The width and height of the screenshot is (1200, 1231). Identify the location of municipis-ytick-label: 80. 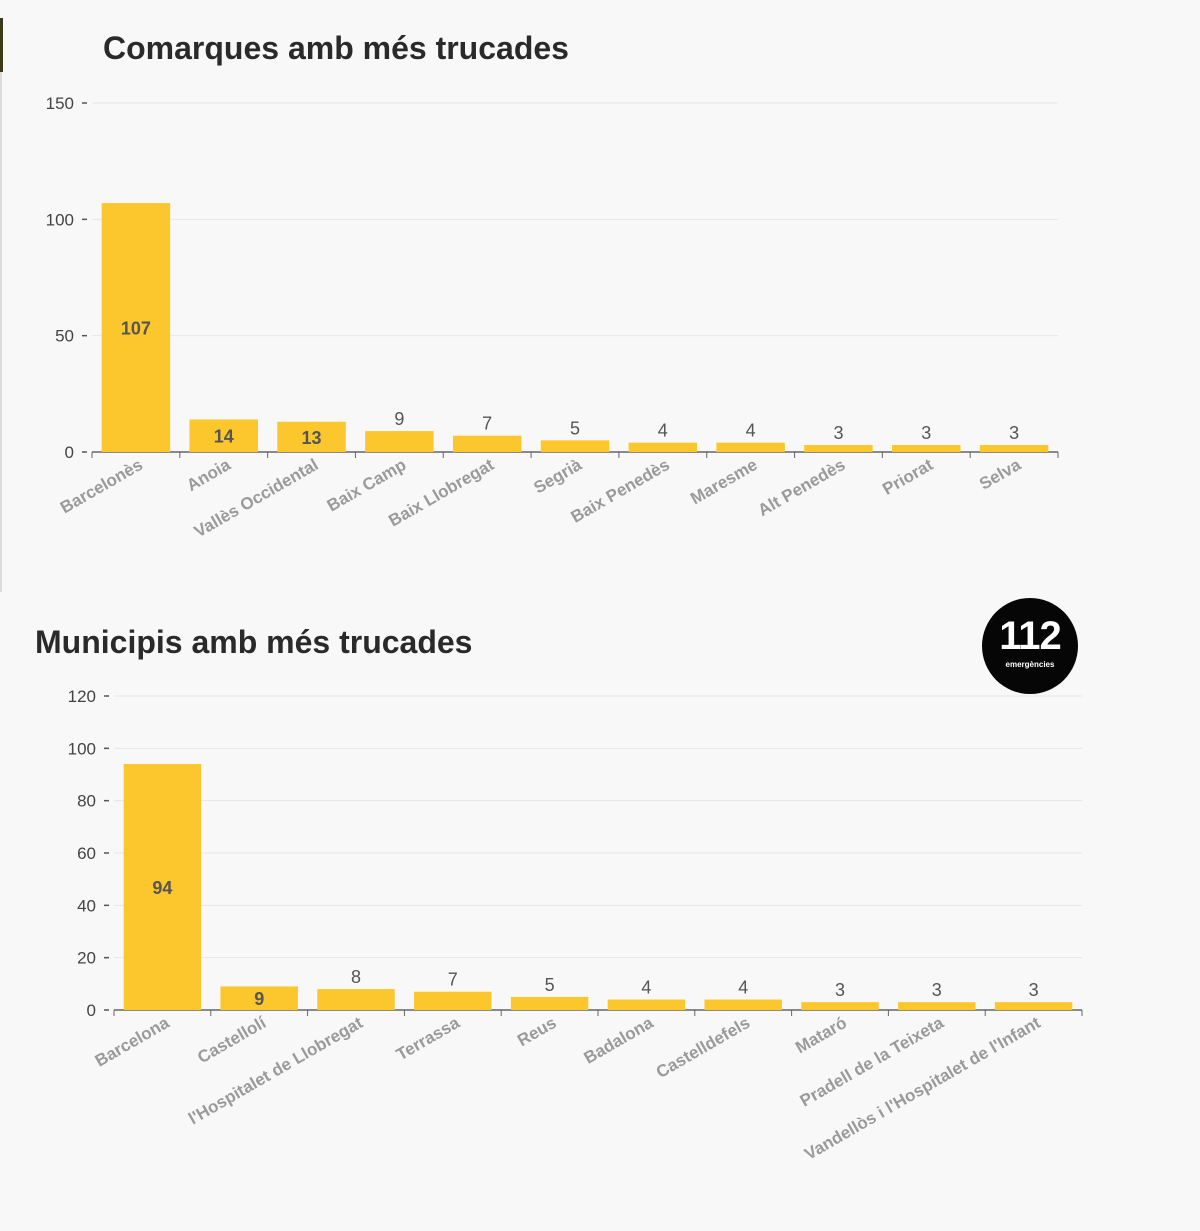
(86, 801).